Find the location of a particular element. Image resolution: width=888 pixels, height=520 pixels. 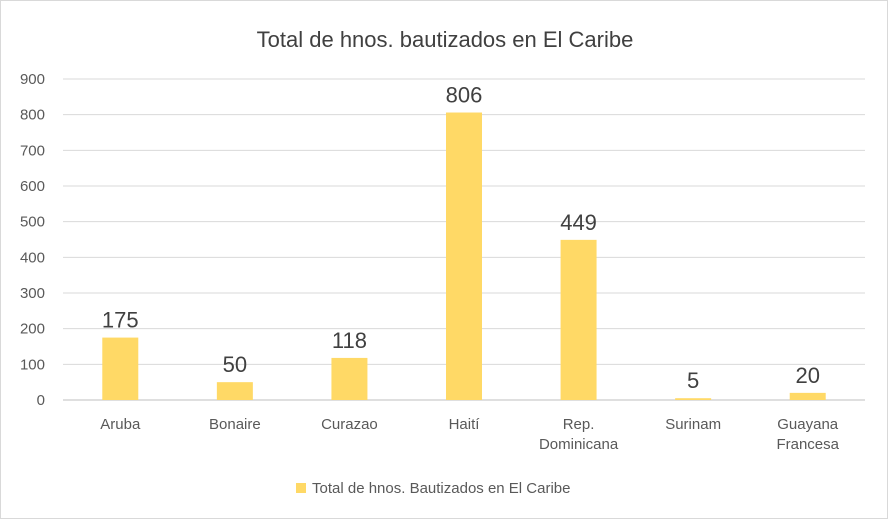

category-label: Bonaire is located at coordinates (235, 424).